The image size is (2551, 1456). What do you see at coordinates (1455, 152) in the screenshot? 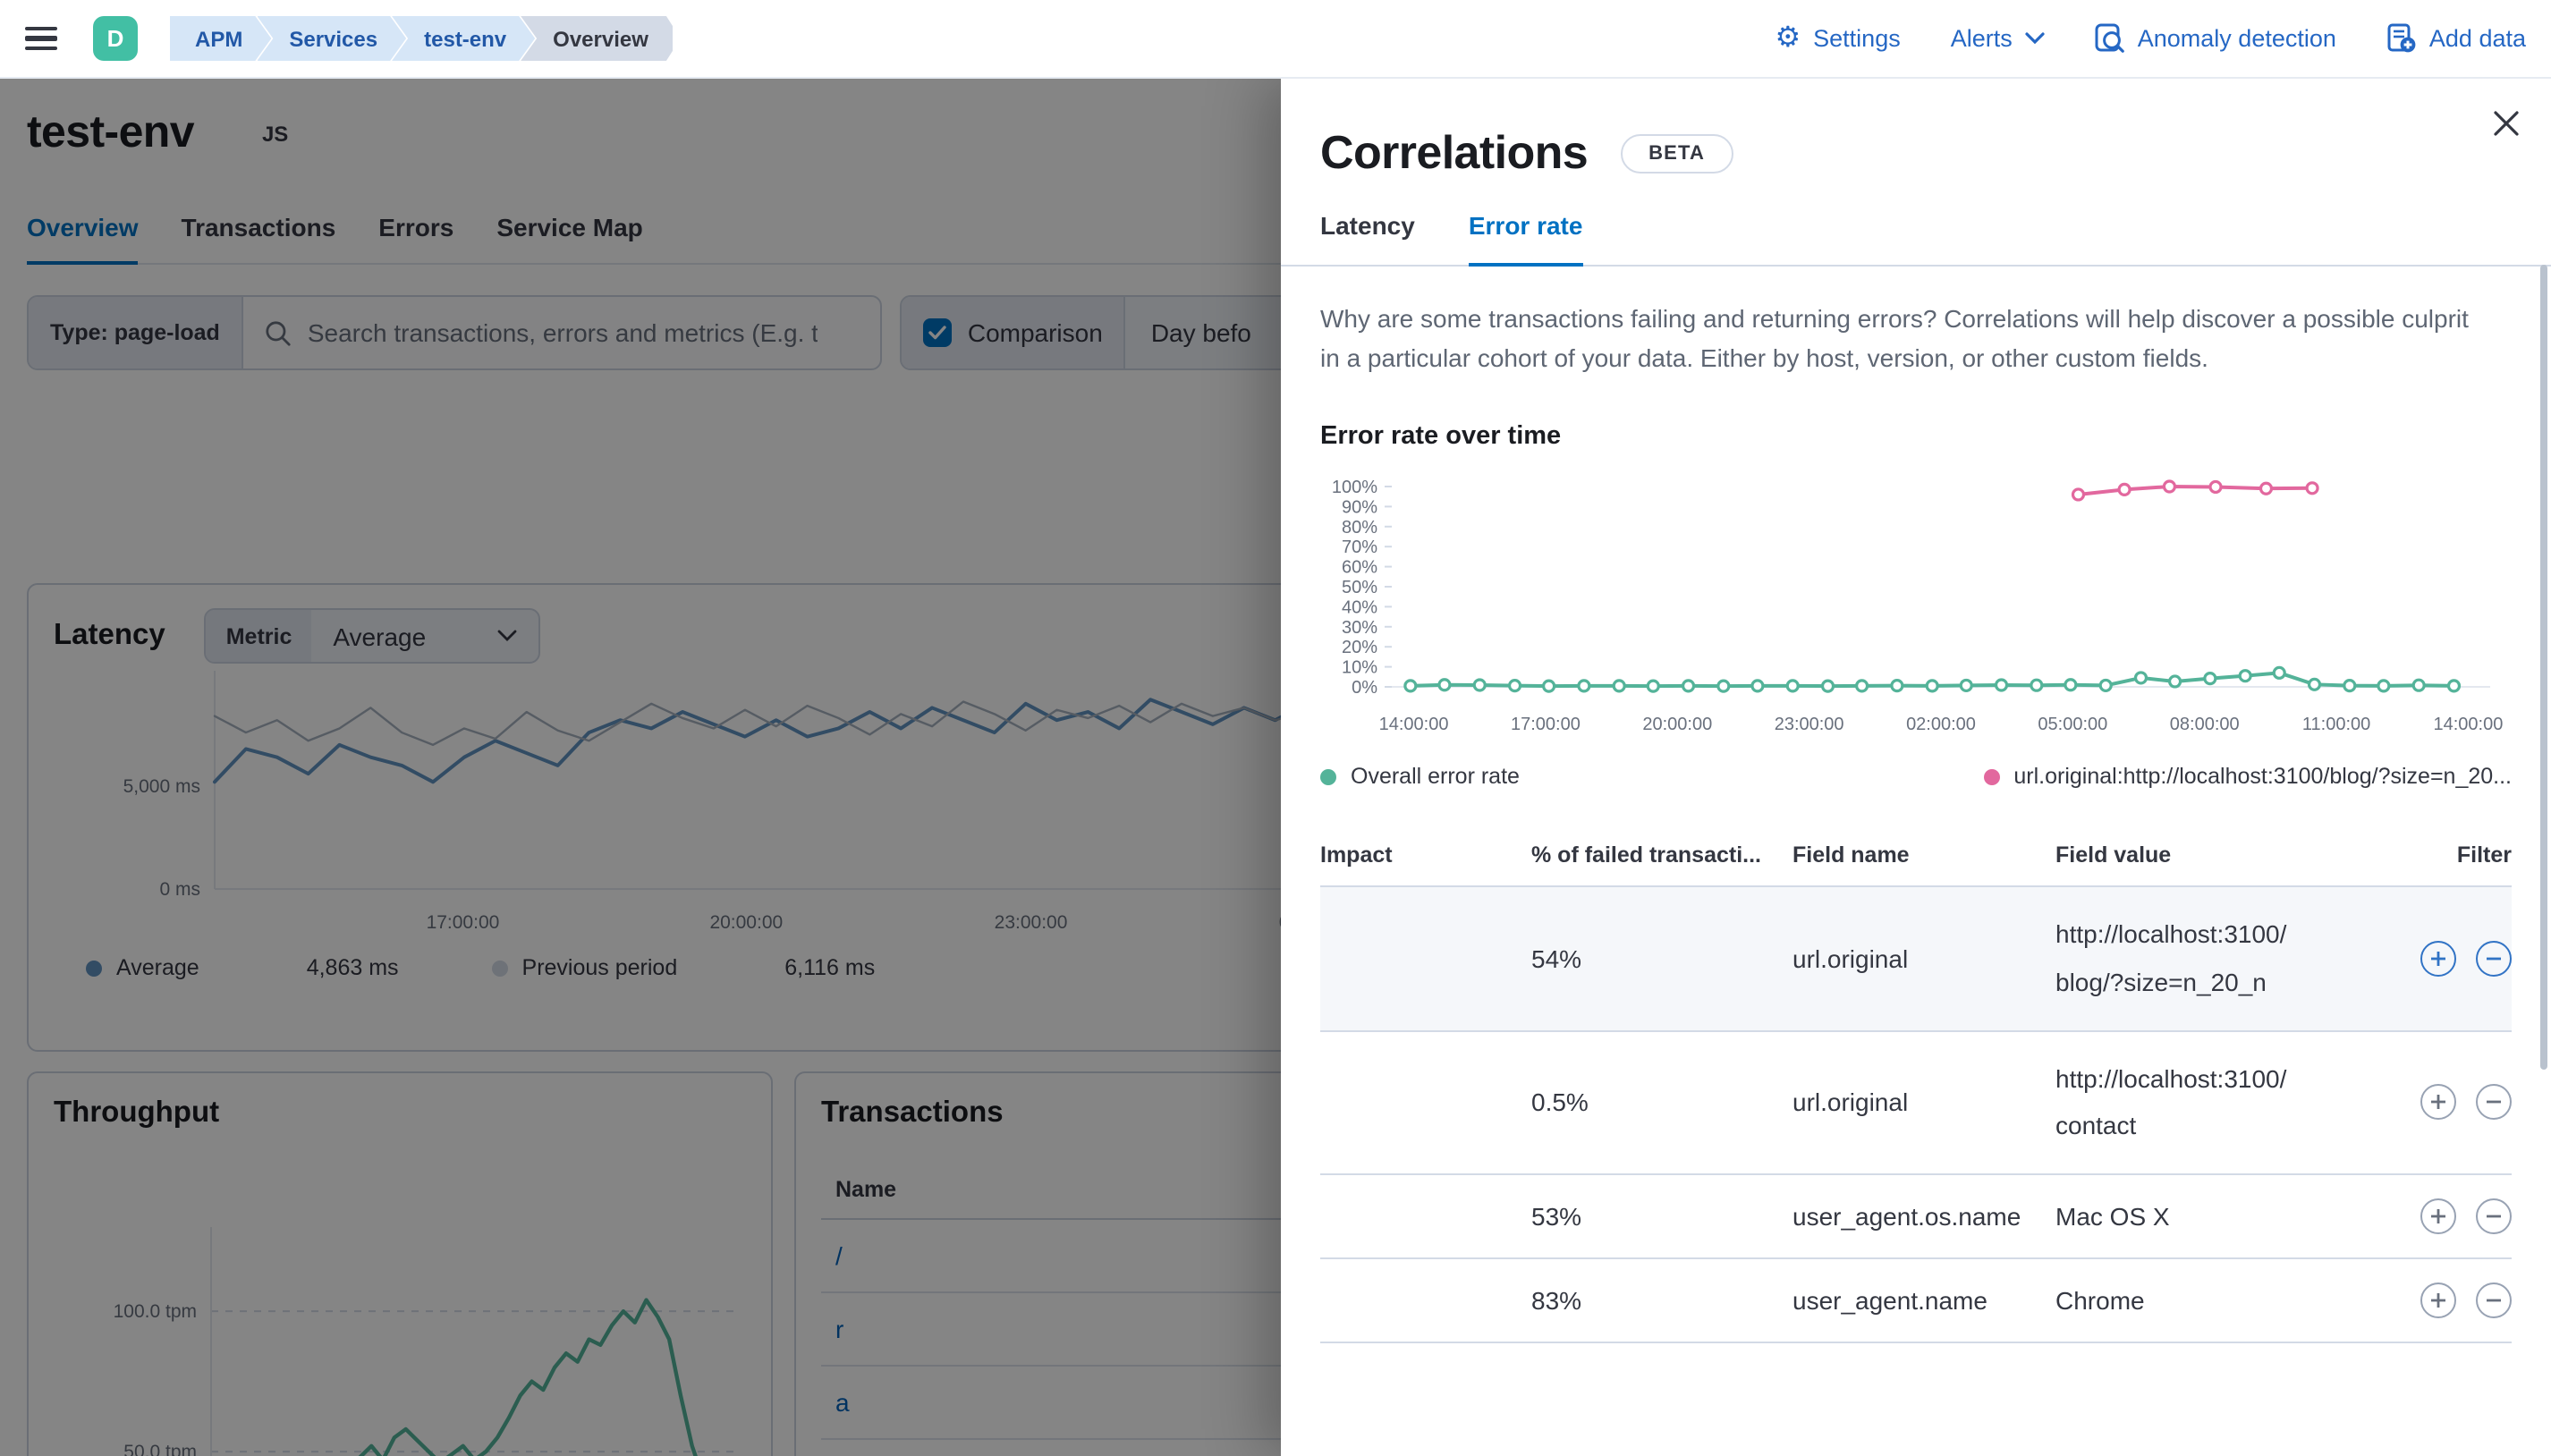
I see `flyout-title: Correlations` at bounding box center [1455, 152].